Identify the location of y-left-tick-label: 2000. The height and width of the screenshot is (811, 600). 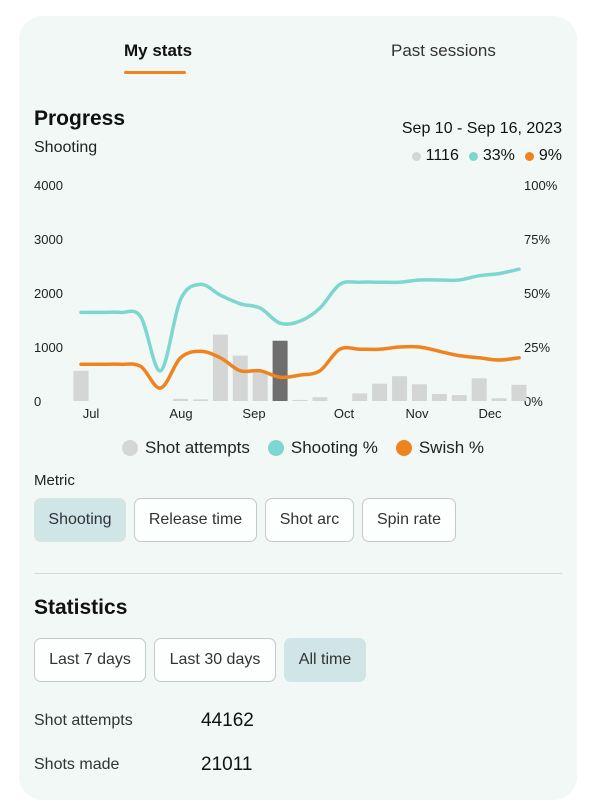
(48, 293).